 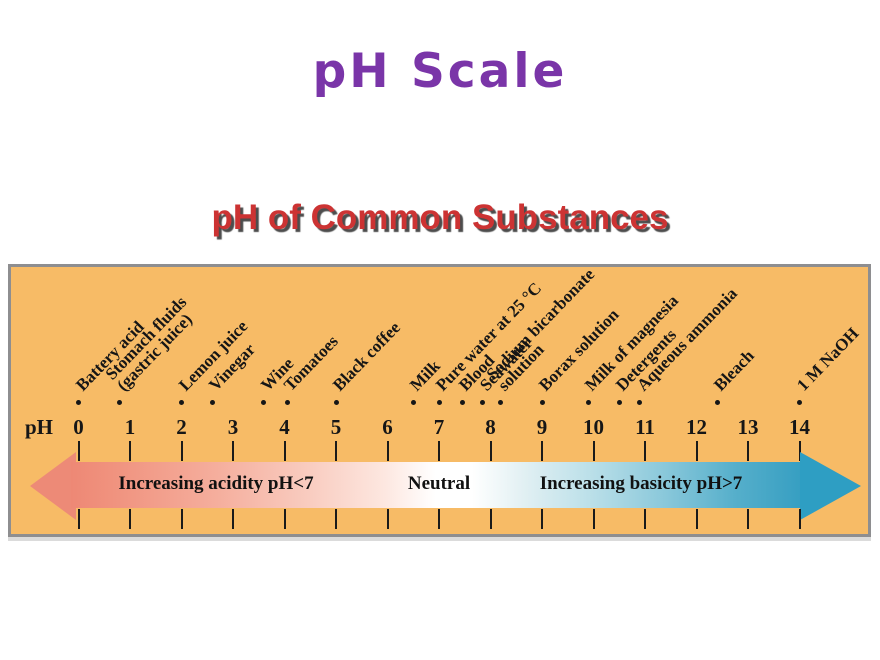 What do you see at coordinates (696, 427) in the screenshot?
I see `ph-number: 12` at bounding box center [696, 427].